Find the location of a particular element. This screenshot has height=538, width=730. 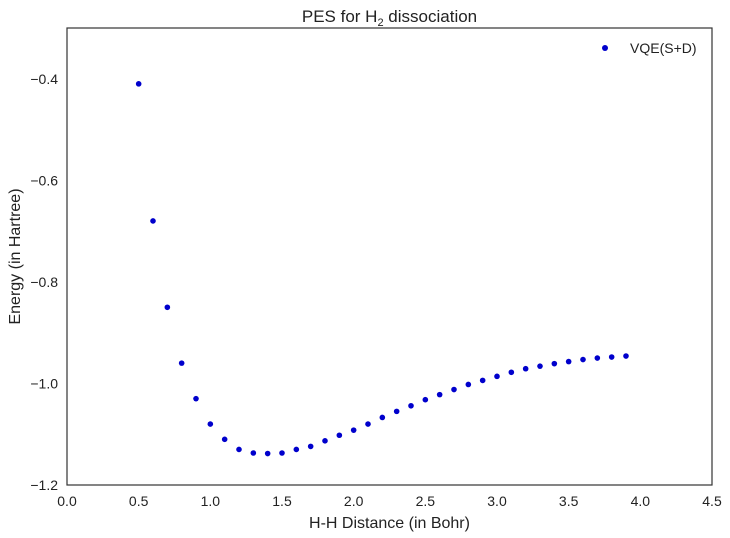

x-tick-label: 4.0 is located at coordinates (641, 501).